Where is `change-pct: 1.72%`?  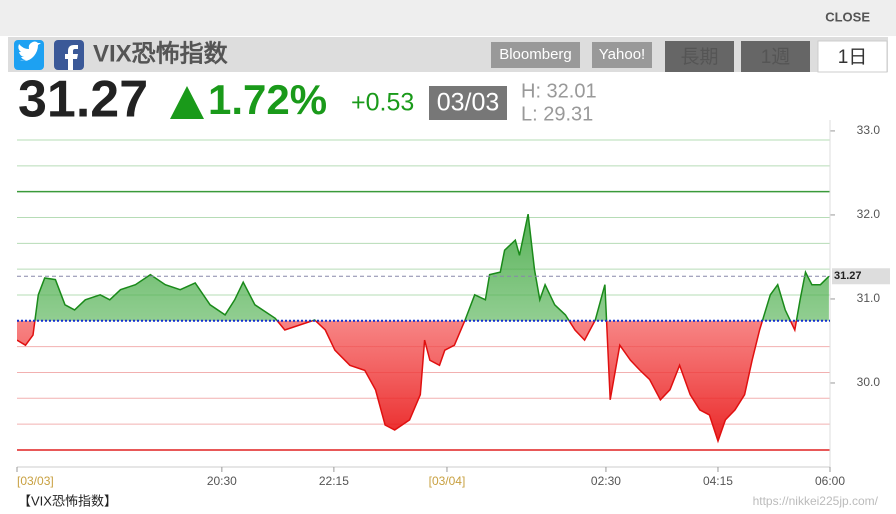 change-pct: 1.72% is located at coordinates (267, 99).